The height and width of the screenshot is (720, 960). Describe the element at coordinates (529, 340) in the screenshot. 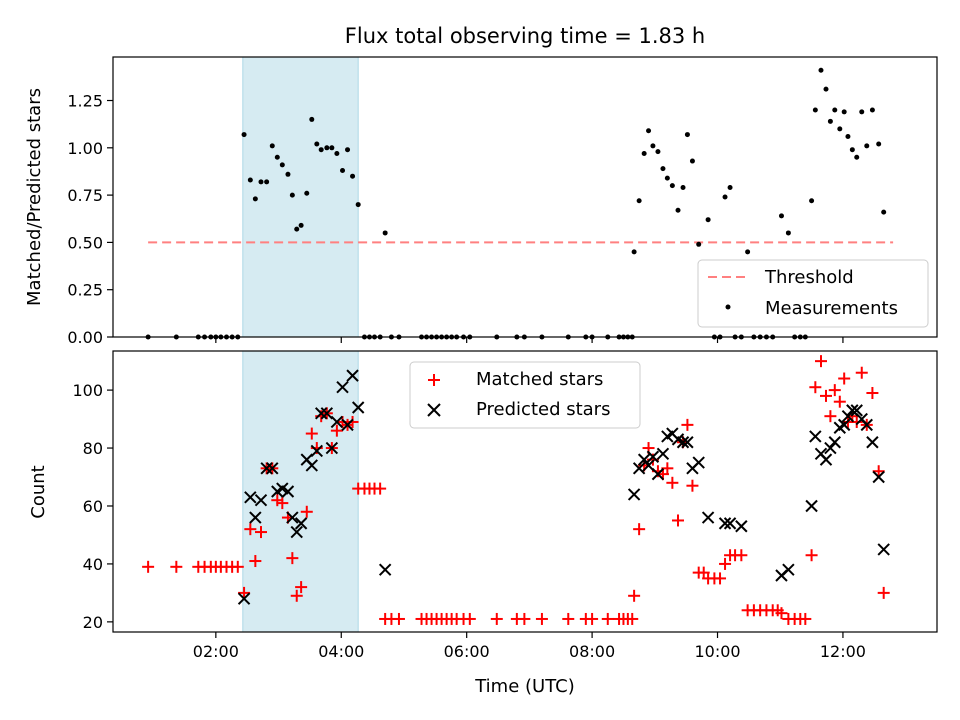

I see `top-x-ticks` at that location.